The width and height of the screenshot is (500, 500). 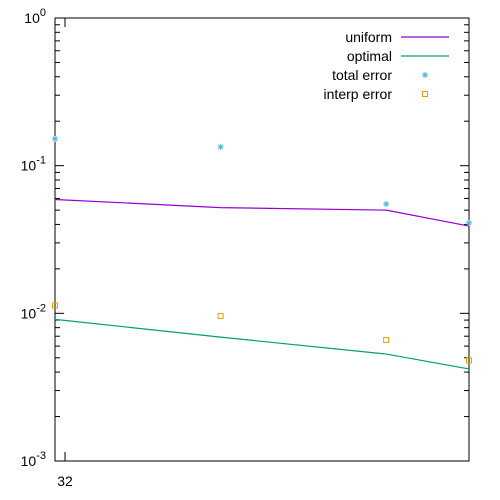 What do you see at coordinates (369, 56) in the screenshot?
I see `legend-label: optimal` at bounding box center [369, 56].